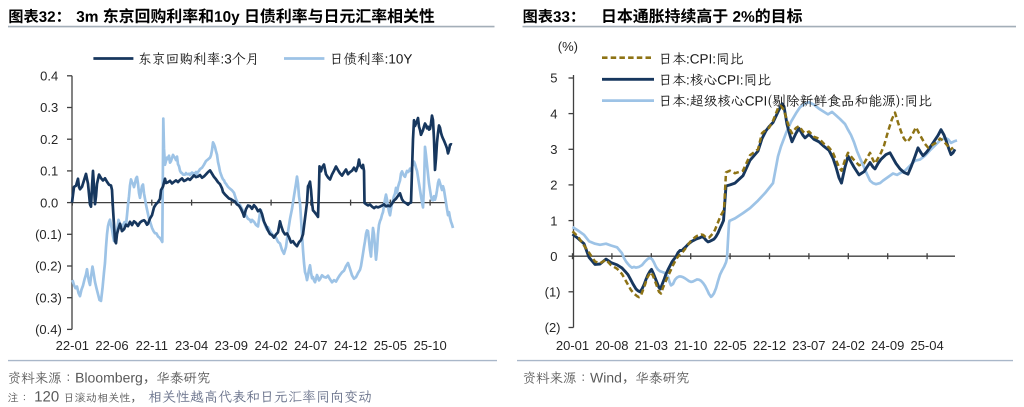 Image resolution: width=1024 pixels, height=407 pixels. I want to click on svg-text: 25-05, so click(390, 345).